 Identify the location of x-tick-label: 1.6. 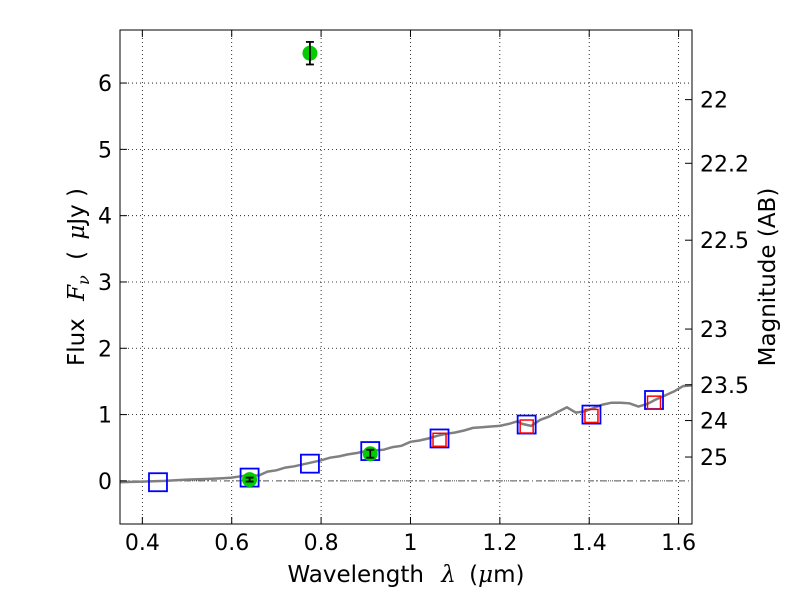
(678, 543).